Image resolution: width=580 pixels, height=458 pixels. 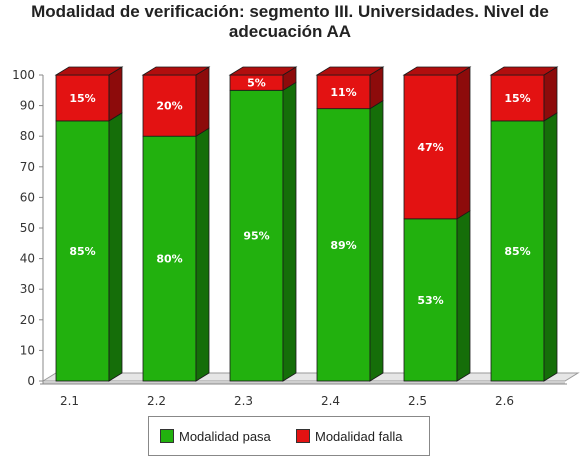 I want to click on y-tick-label: 70, so click(x=27, y=167).